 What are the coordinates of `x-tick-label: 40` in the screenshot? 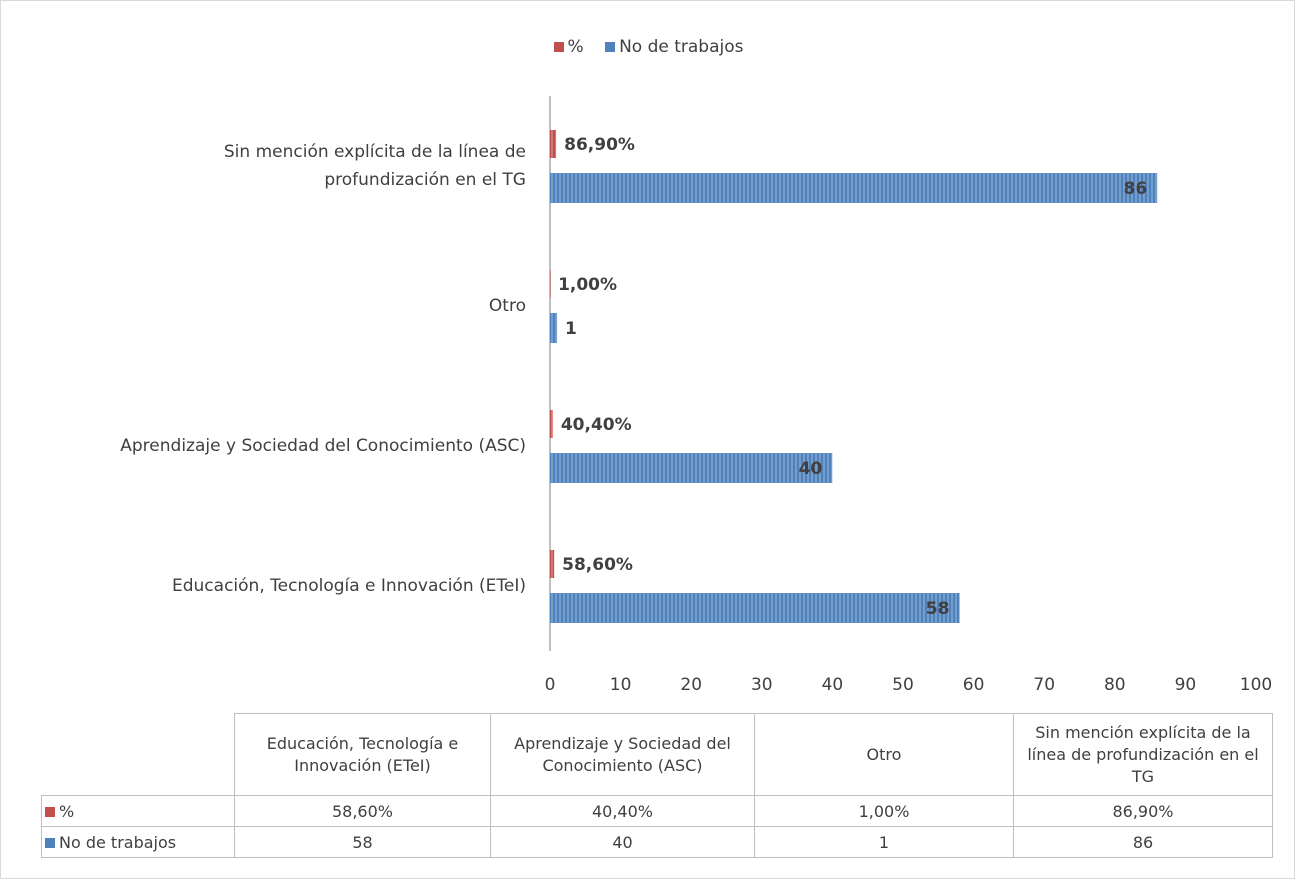 It's located at (833, 685).